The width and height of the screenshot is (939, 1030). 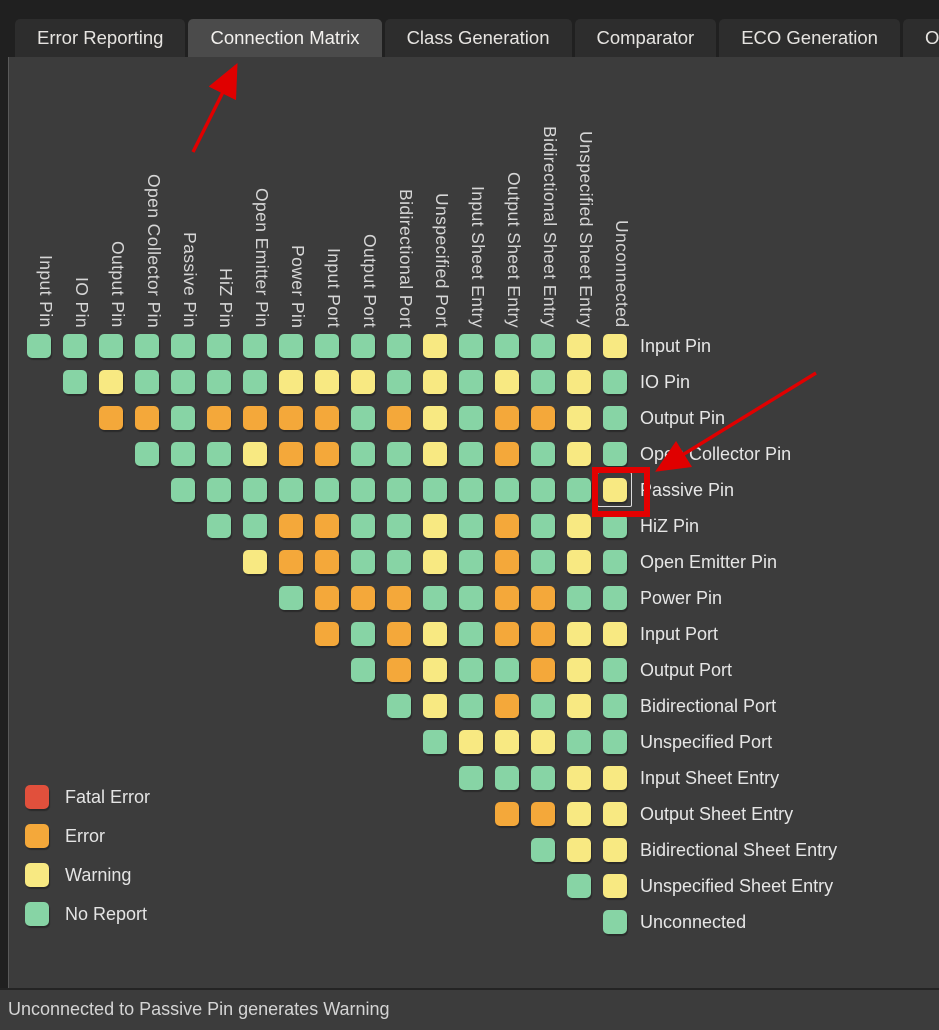 I want to click on tab-class-generation: Class Generation, so click(x=478, y=38).